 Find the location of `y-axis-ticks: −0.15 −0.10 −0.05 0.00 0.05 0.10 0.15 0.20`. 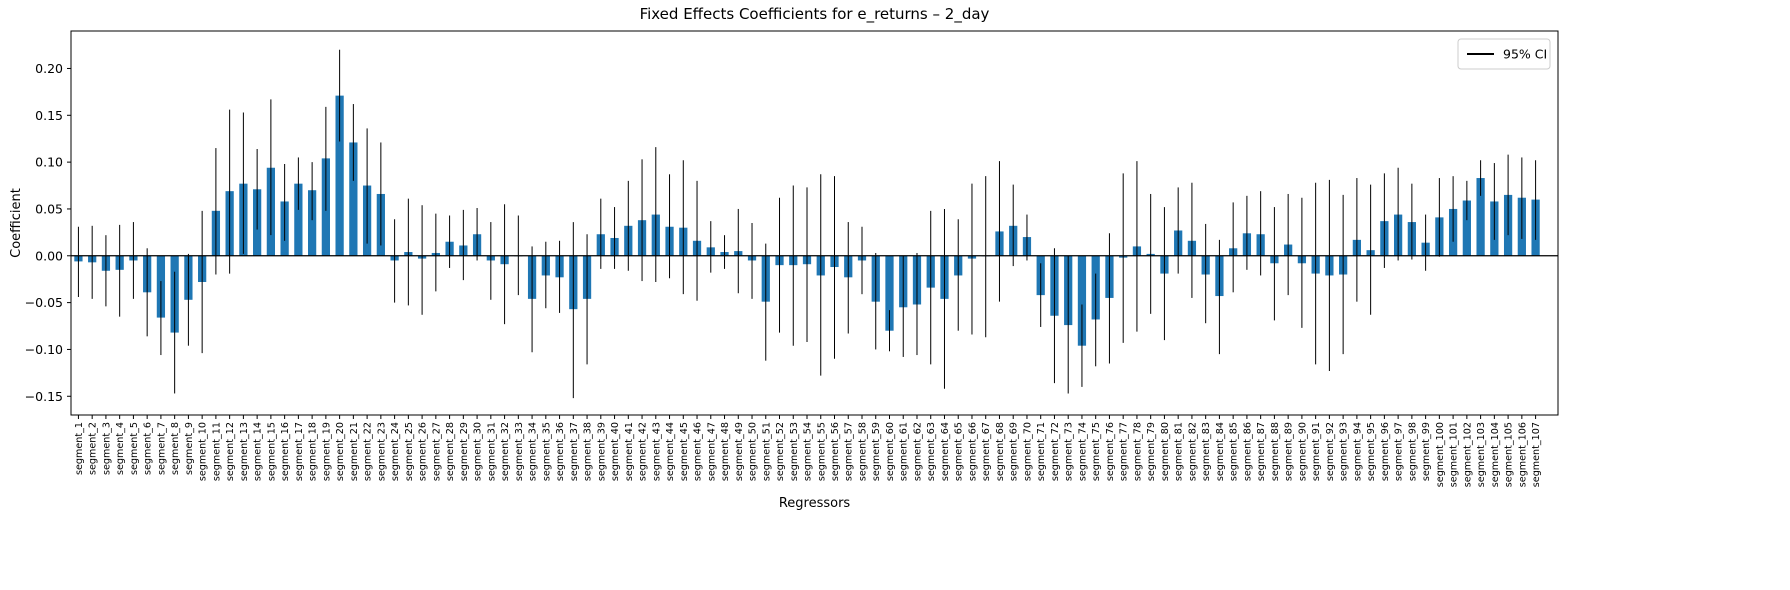

y-axis-ticks: −0.15 −0.10 −0.05 0.00 0.05 0.10 0.15 0.20 is located at coordinates (48, 232).